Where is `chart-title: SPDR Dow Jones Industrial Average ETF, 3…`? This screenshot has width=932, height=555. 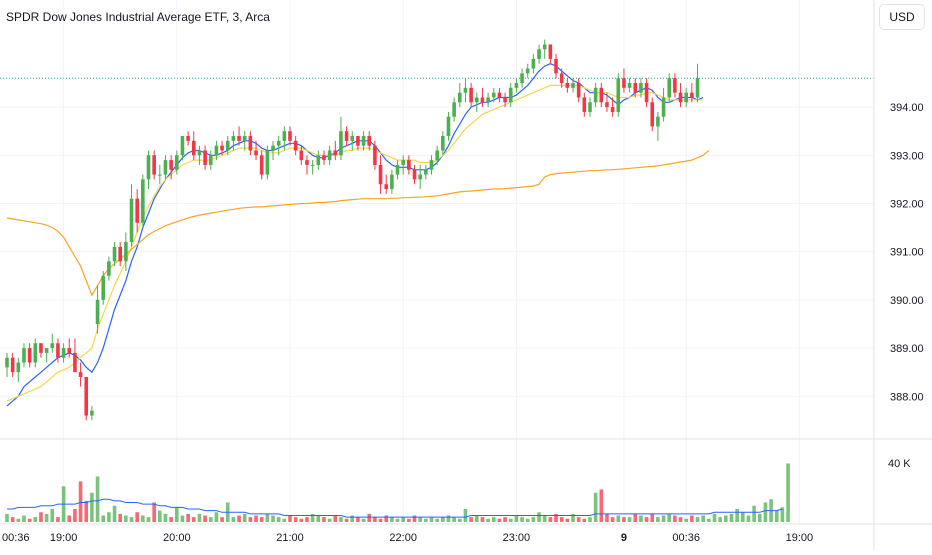
chart-title: SPDR Dow Jones Industrial Average ETF, 3… is located at coordinates (138, 17).